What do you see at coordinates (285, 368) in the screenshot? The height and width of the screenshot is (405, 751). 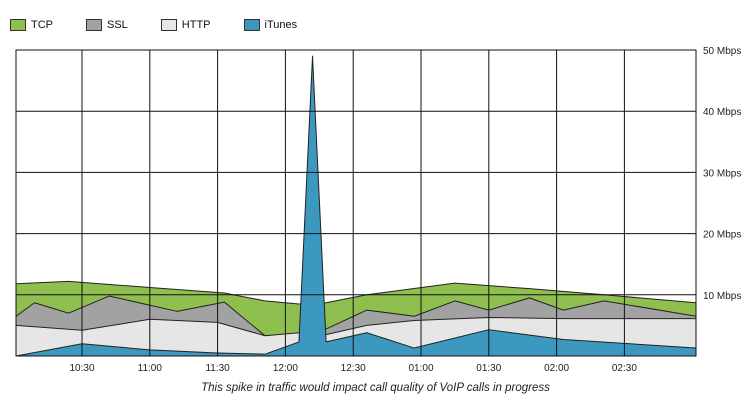 I see `x-tick-label: 12:00` at bounding box center [285, 368].